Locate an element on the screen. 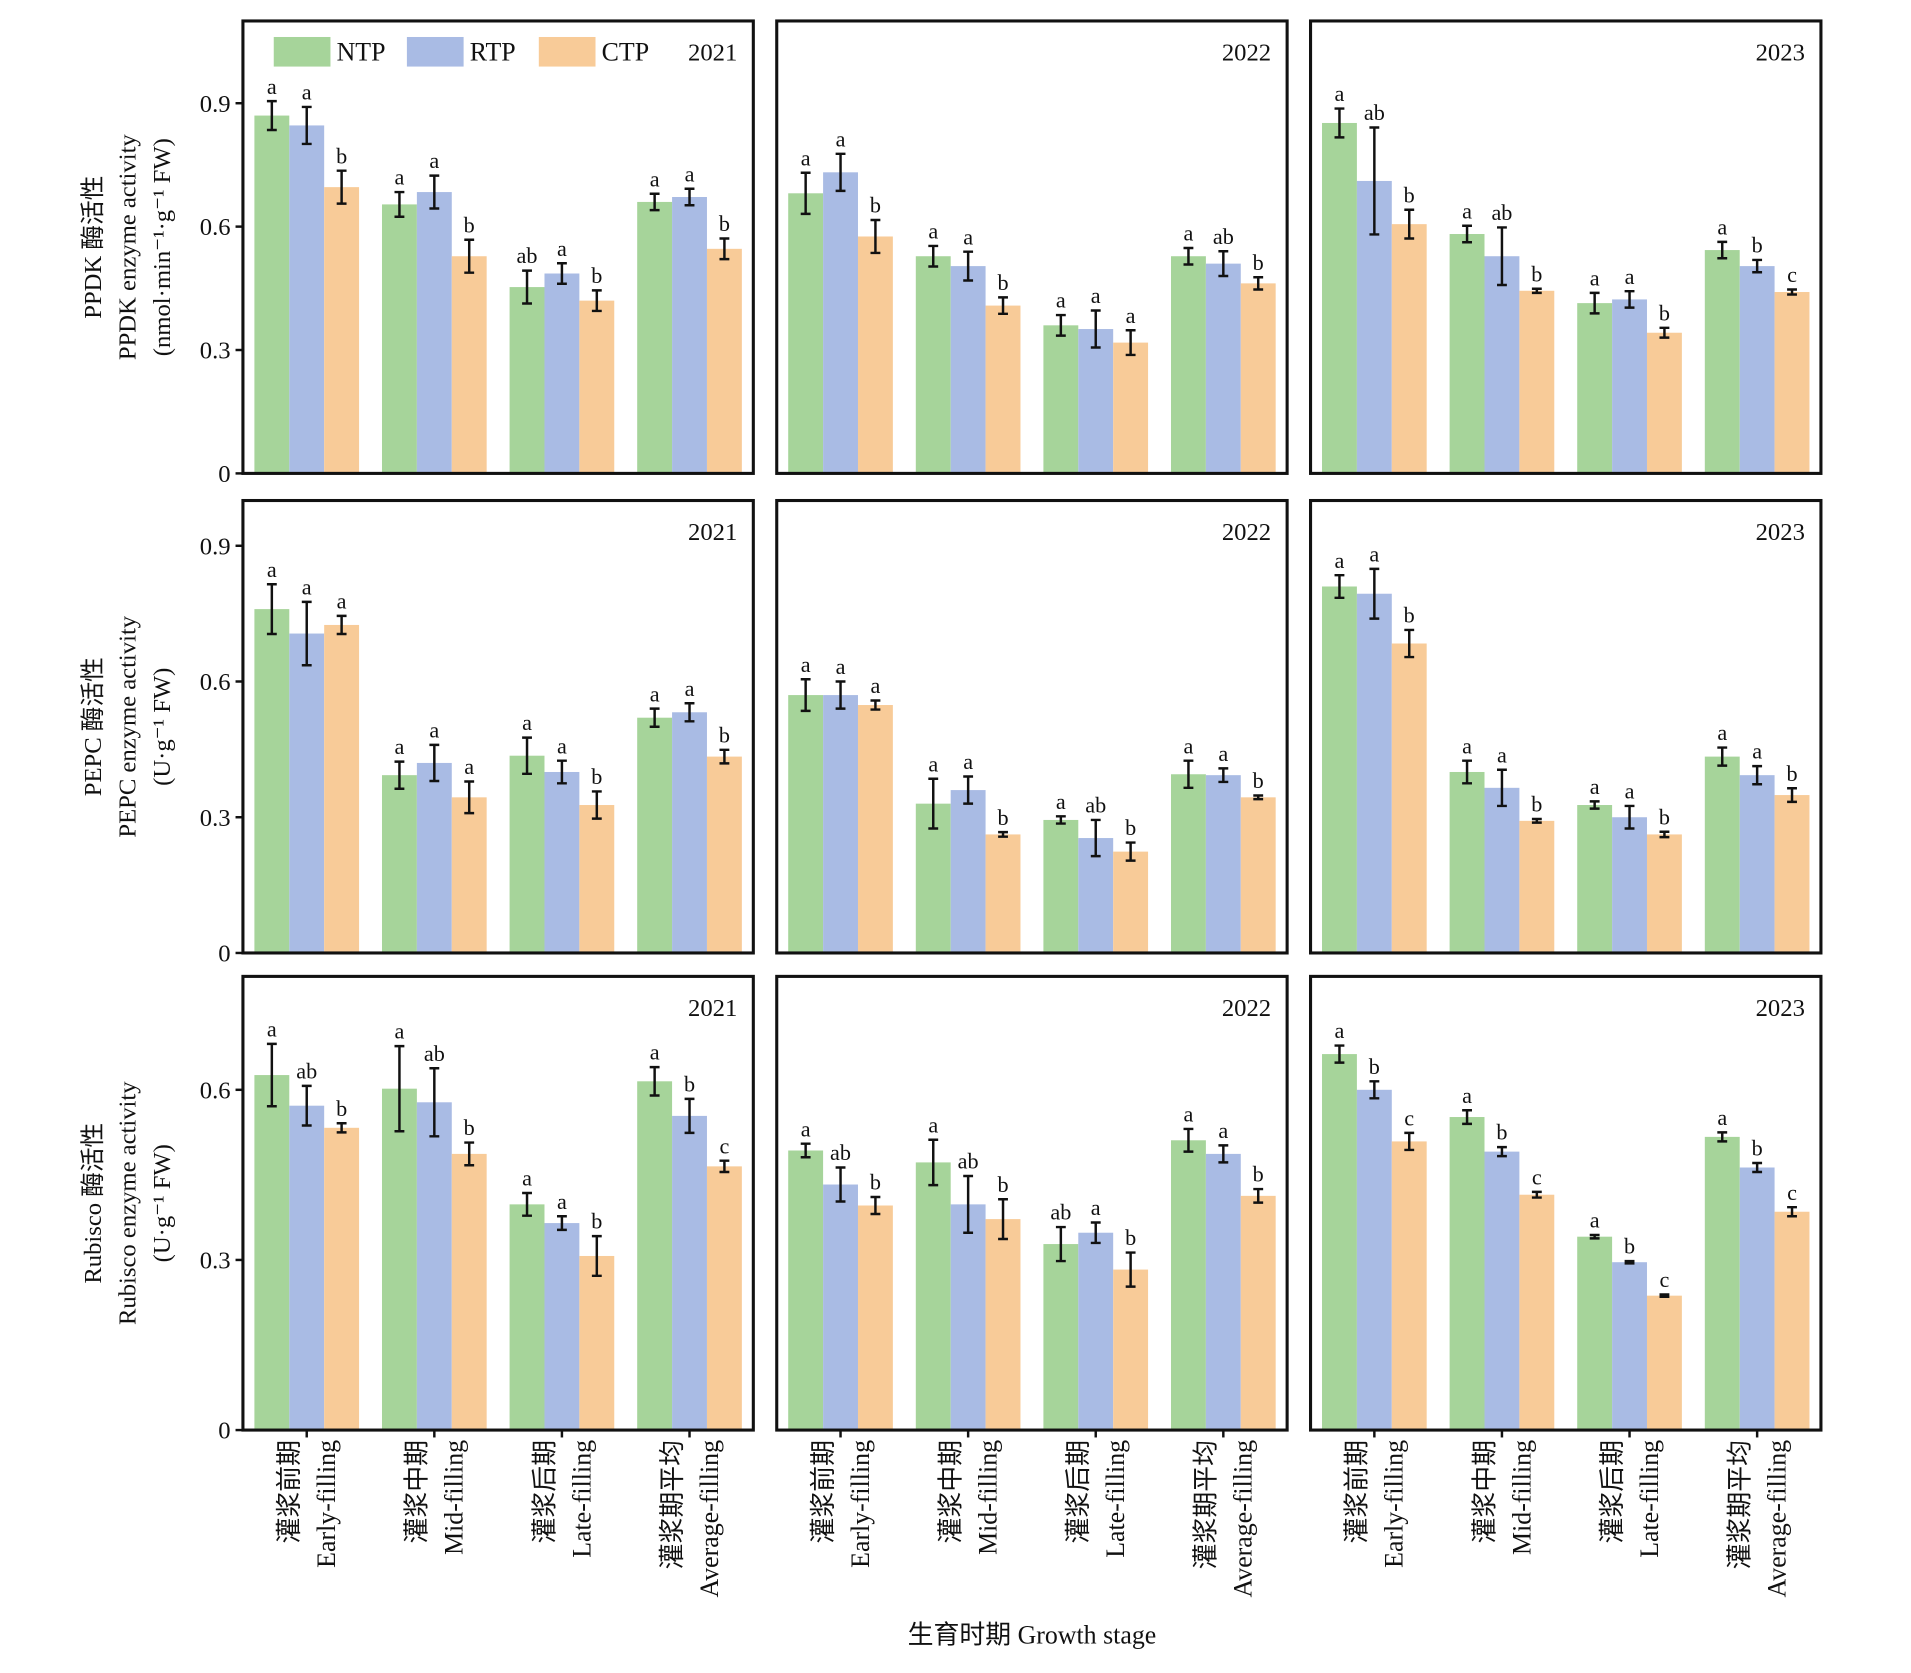  y-tick-label: 0.9 is located at coordinates (215, 546).